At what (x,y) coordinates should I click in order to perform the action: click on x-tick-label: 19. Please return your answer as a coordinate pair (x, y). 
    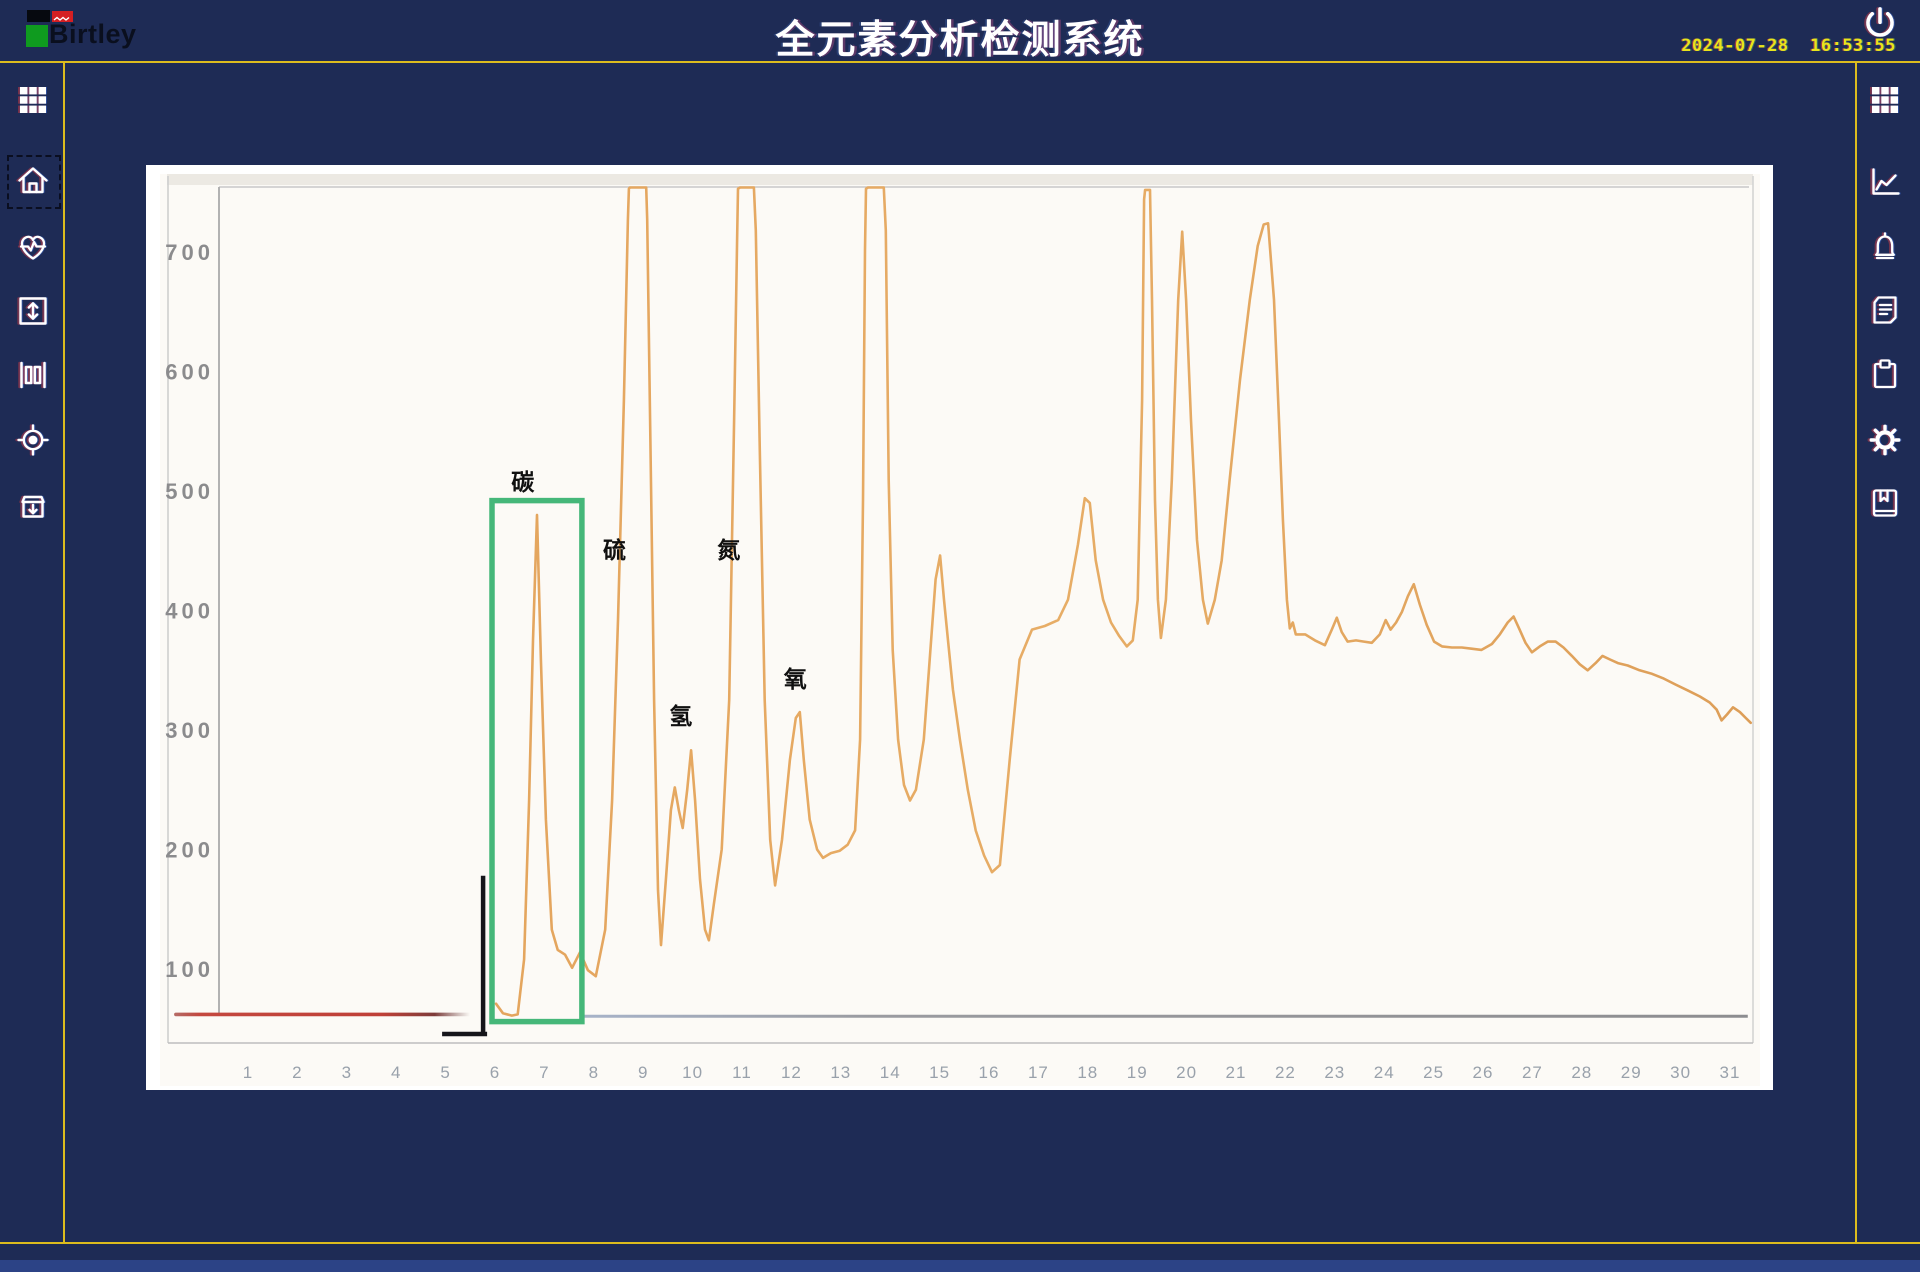
    Looking at the image, I should click on (1137, 1072).